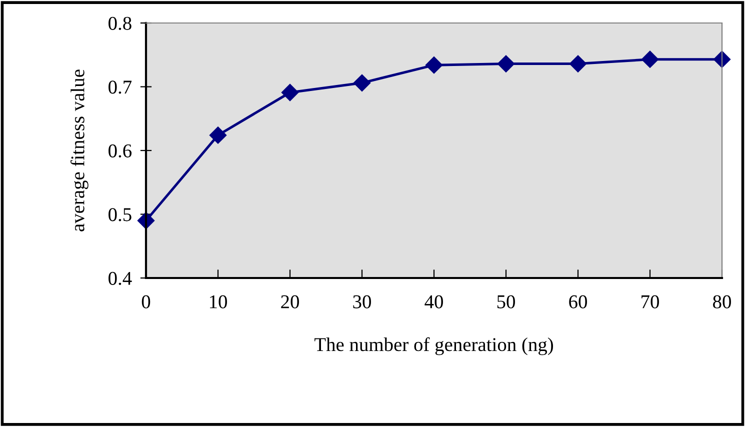  I want to click on x-tick-label: 80, so click(722, 301).